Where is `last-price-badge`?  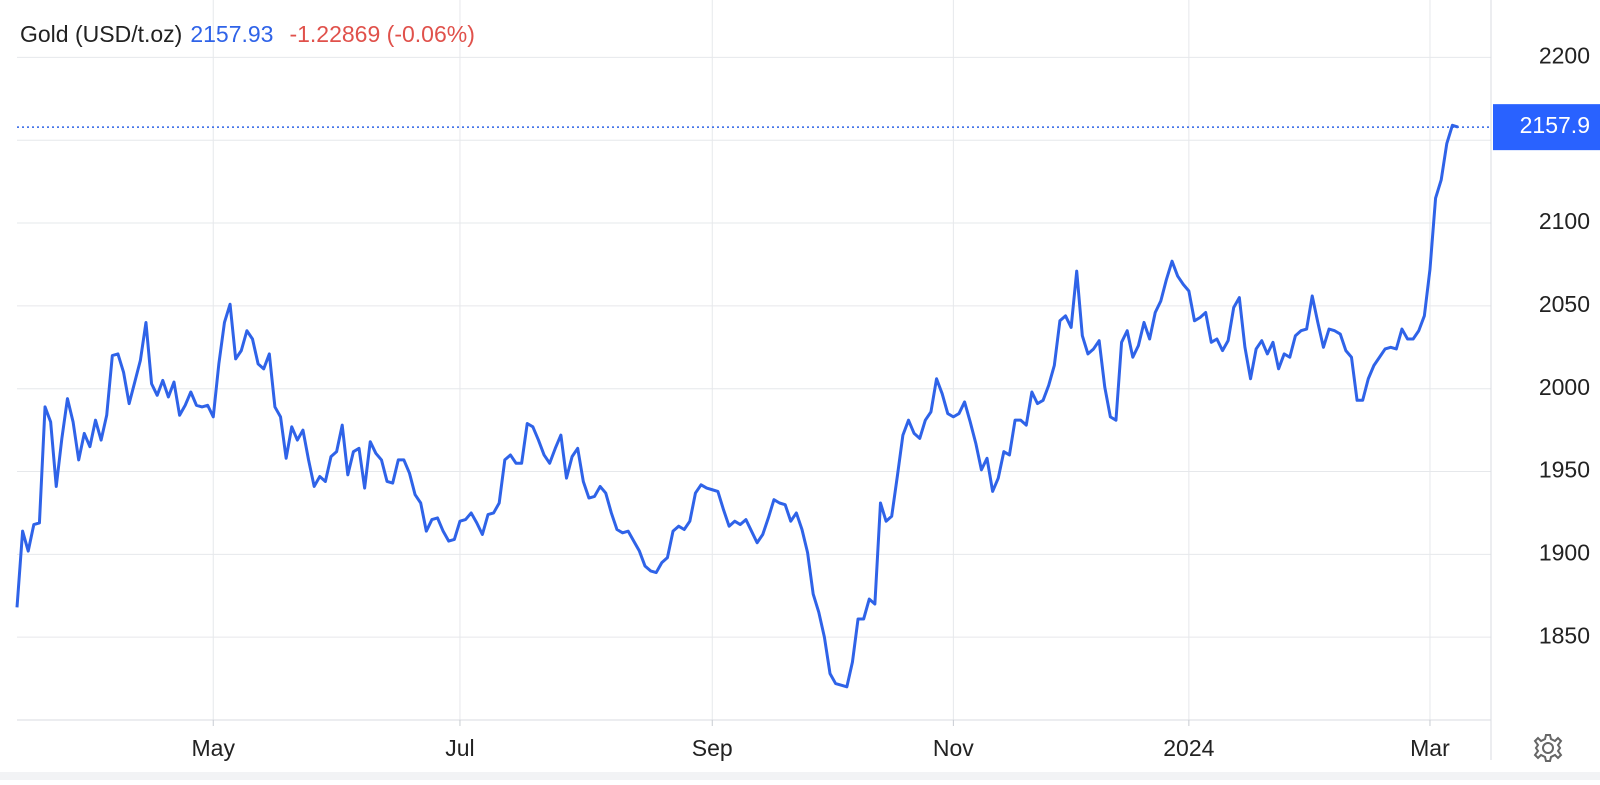 last-price-badge is located at coordinates (1546, 127).